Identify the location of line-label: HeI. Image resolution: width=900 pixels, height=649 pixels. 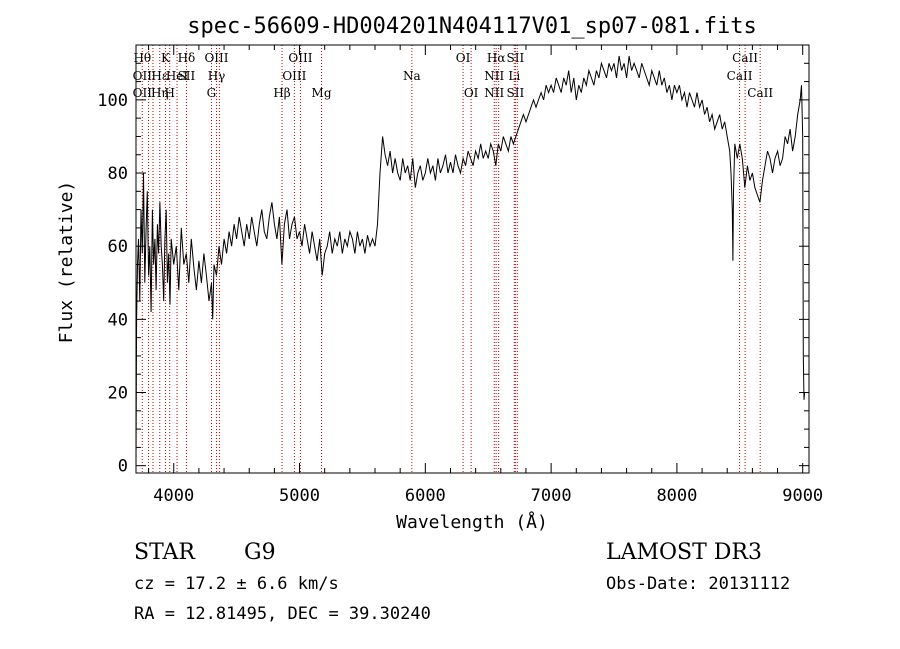
(177, 76).